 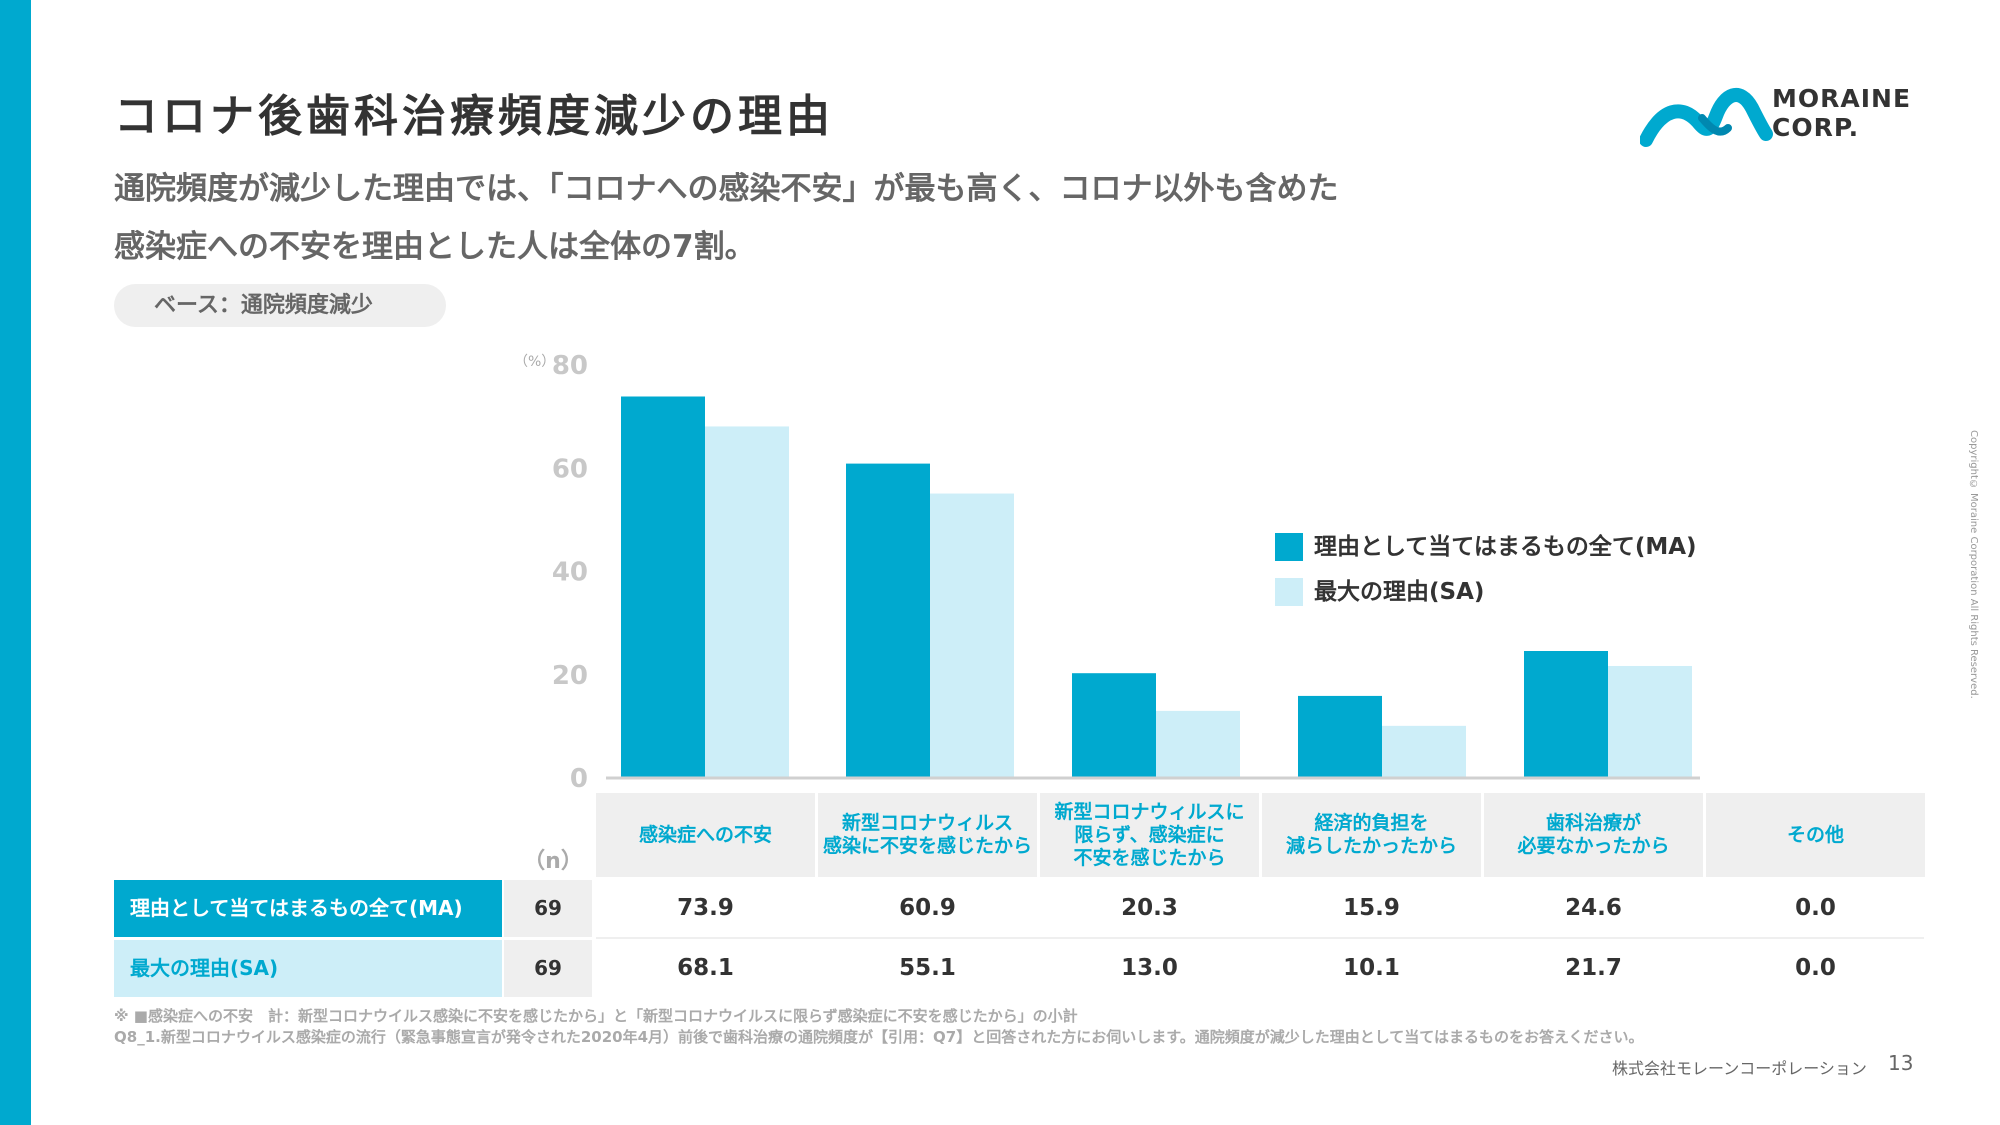 What do you see at coordinates (15, 562) in the screenshot?
I see `left-accent-bar` at bounding box center [15, 562].